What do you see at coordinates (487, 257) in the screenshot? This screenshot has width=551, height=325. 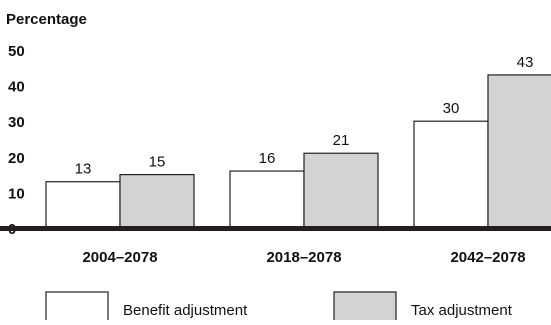 I see `x-tick-label: 2042–2078` at bounding box center [487, 257].